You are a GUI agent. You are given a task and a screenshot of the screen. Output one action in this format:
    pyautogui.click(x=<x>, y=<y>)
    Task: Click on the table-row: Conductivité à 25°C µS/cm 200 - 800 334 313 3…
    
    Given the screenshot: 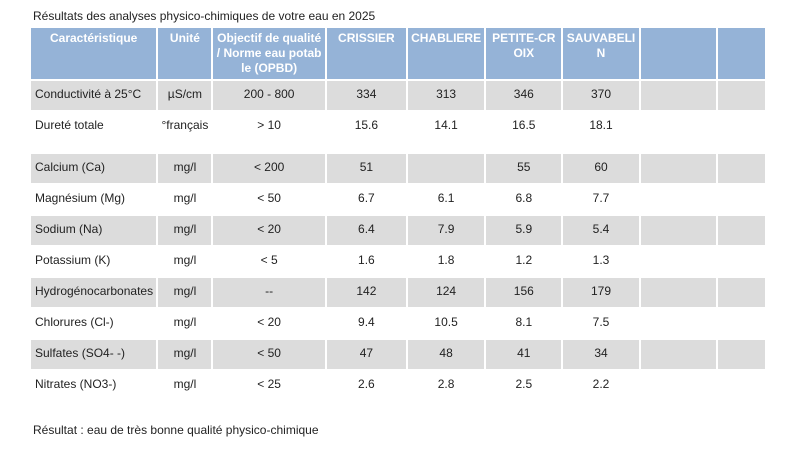 What is the action you would take?
    pyautogui.click(x=398, y=95)
    